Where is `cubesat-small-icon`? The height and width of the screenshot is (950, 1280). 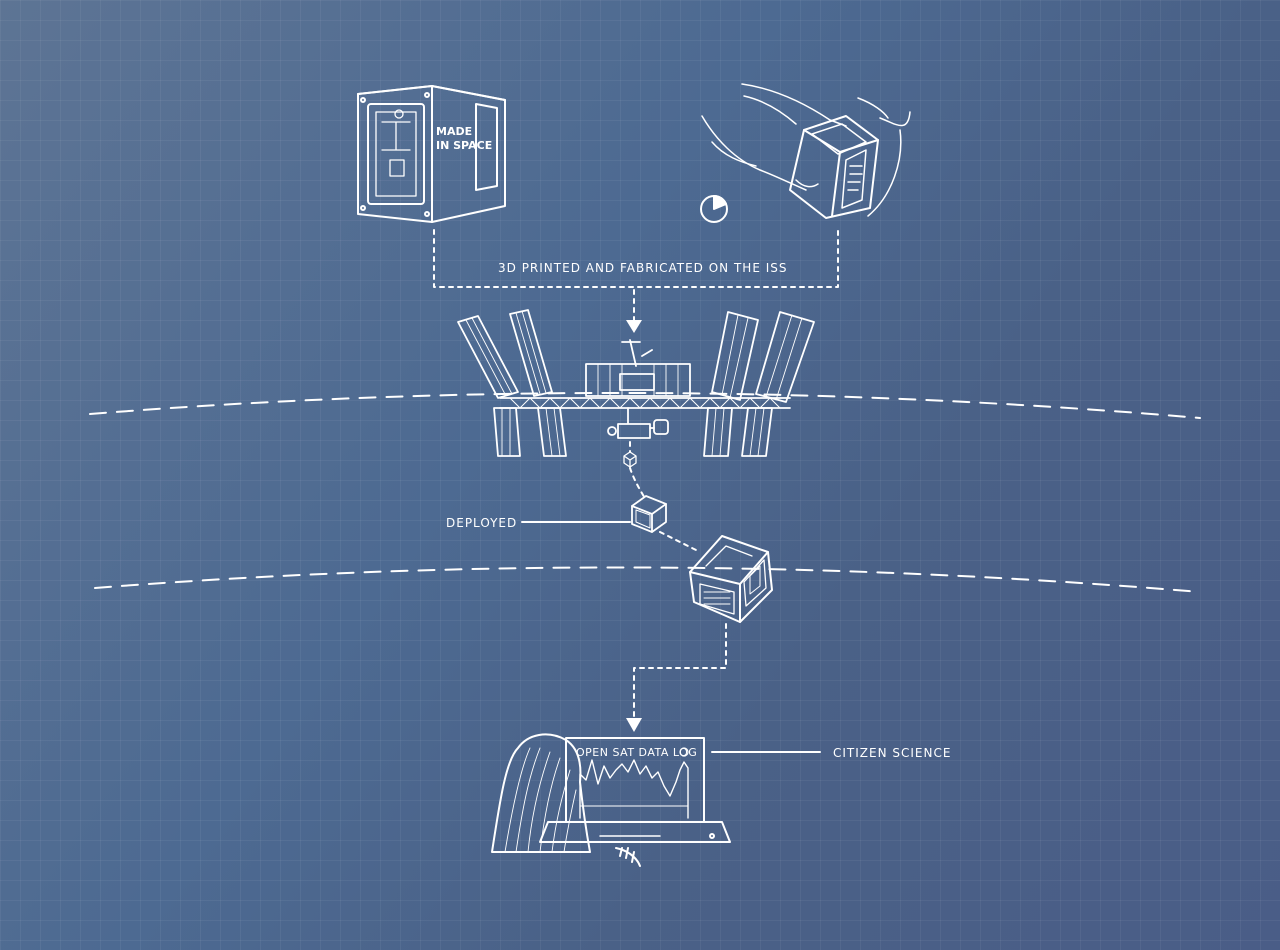
cubesat-small-icon is located at coordinates (649, 514).